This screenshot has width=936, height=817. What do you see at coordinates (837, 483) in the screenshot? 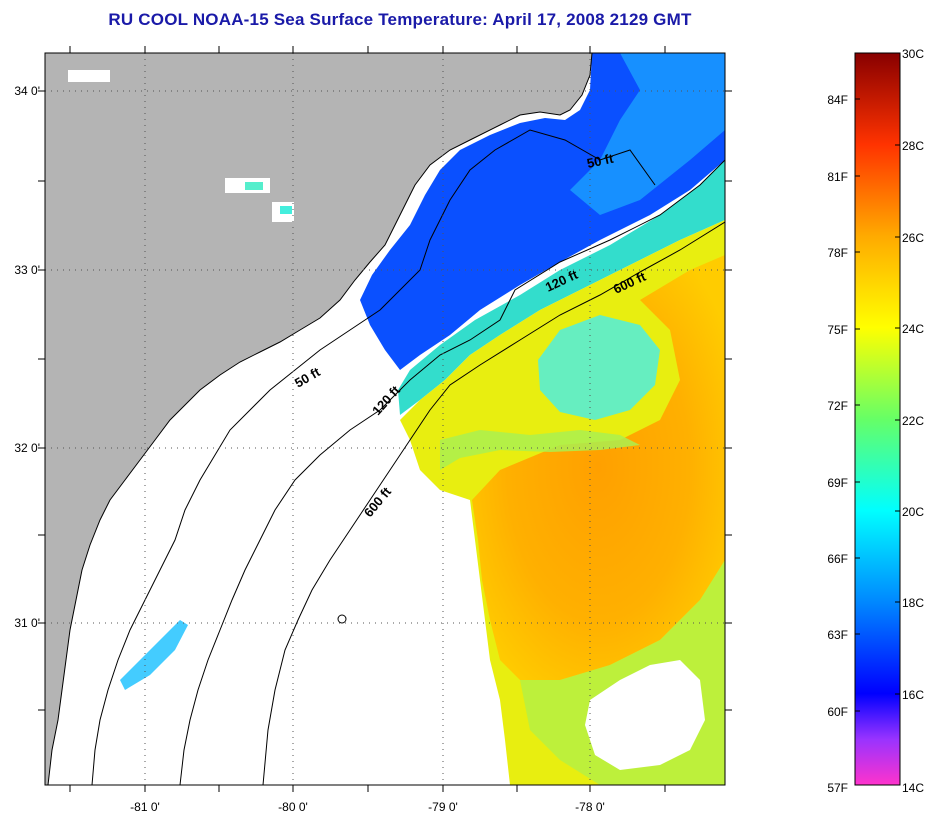
I see `colorbar-f-label: 69F` at bounding box center [837, 483].